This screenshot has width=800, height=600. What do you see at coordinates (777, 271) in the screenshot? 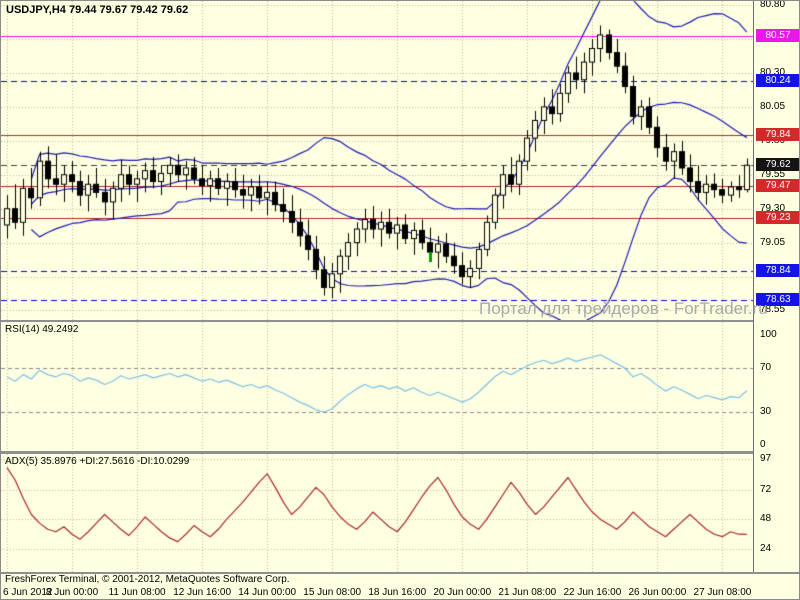
I see `price-level-badge: 78.84` at bounding box center [777, 271].